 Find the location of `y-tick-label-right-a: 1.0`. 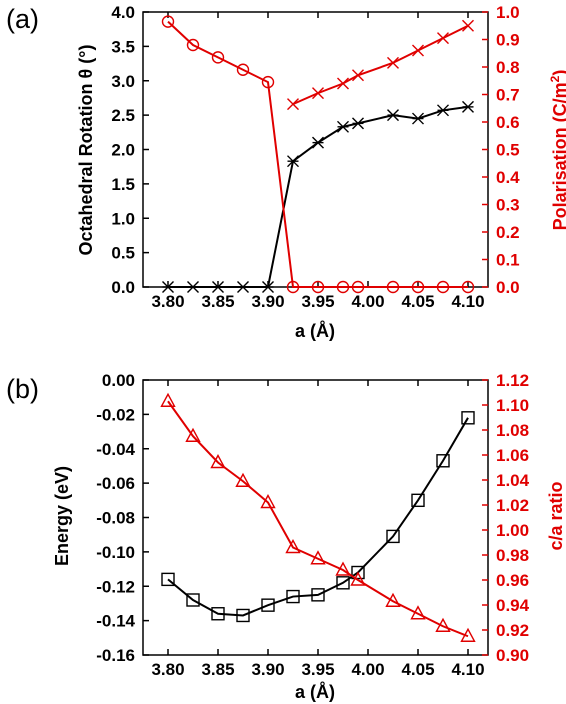

y-tick-label-right-a: 1.0 is located at coordinates (508, 12).